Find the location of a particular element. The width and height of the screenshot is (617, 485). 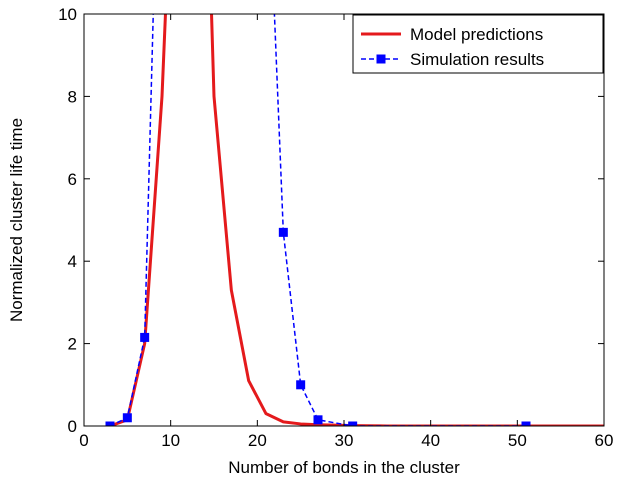

legend: Model predictions Simulation results is located at coordinates (478, 44).